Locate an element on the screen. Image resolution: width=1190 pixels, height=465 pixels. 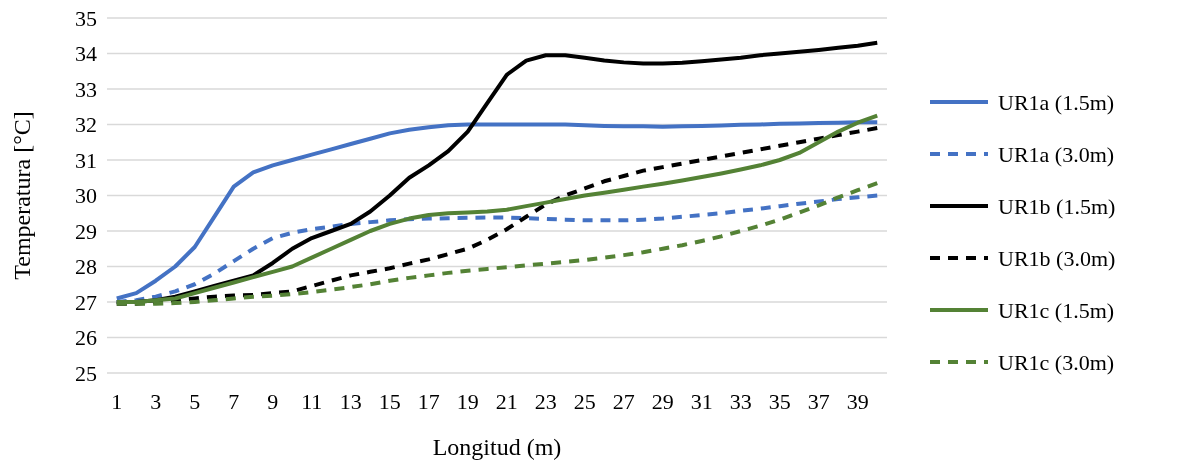
x-tick-label: 17 is located at coordinates (428, 401).